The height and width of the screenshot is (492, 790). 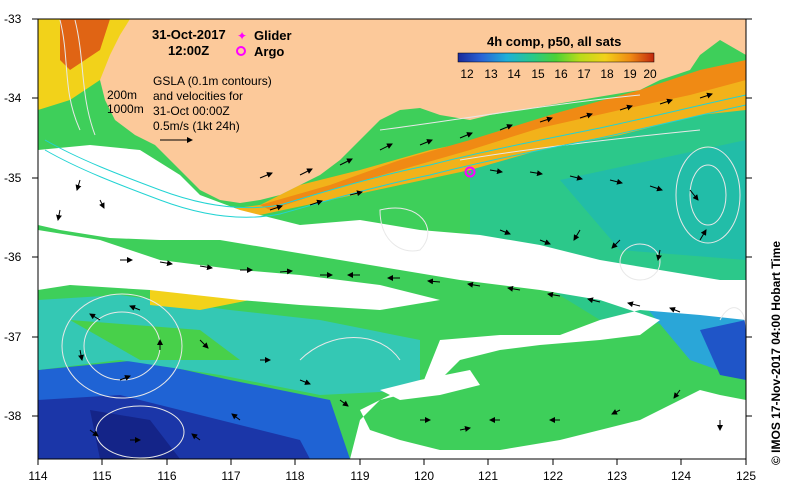 I want to click on colorbar-tick: 12, so click(x=467, y=74).